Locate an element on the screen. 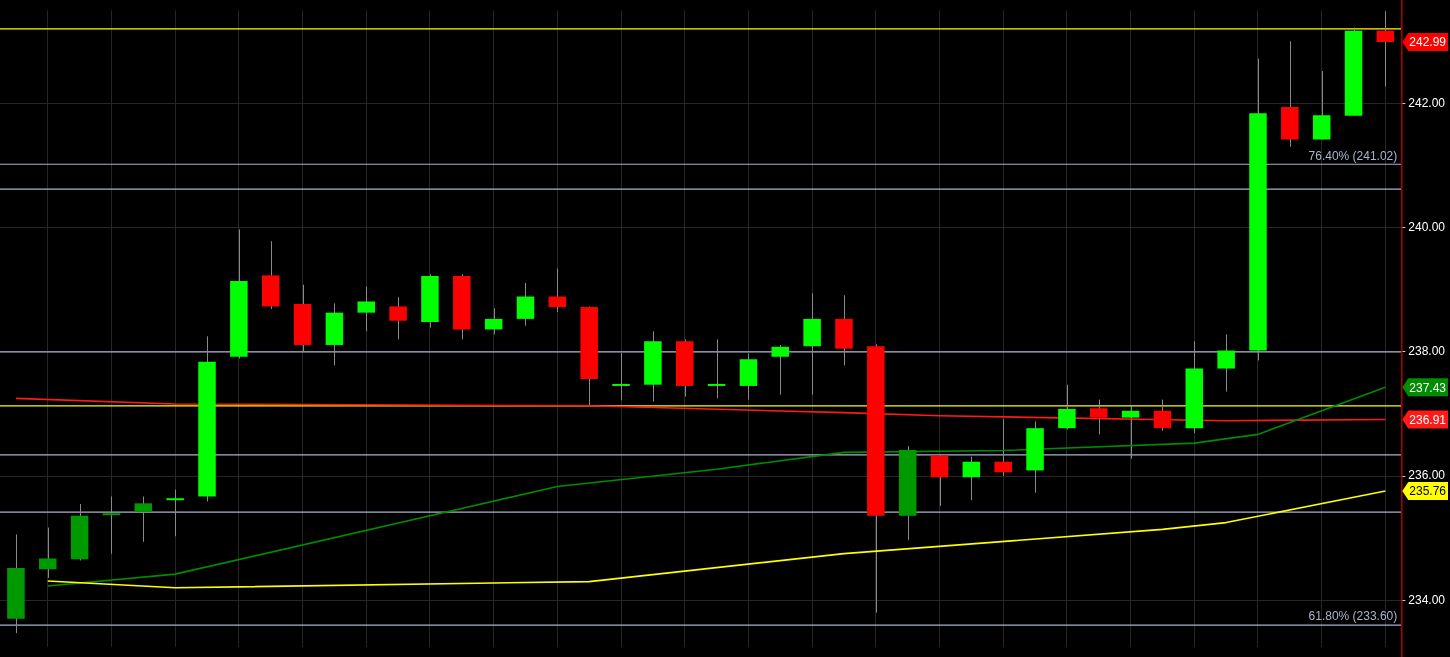  y-tick-label: 236.00 is located at coordinates (1427, 475).